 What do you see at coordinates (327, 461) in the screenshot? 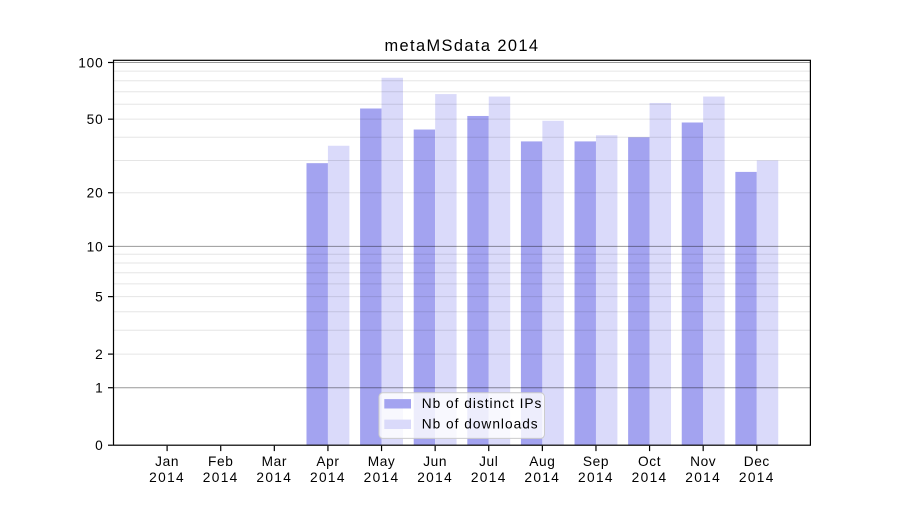
I see `svg-text: Apr` at bounding box center [327, 461].